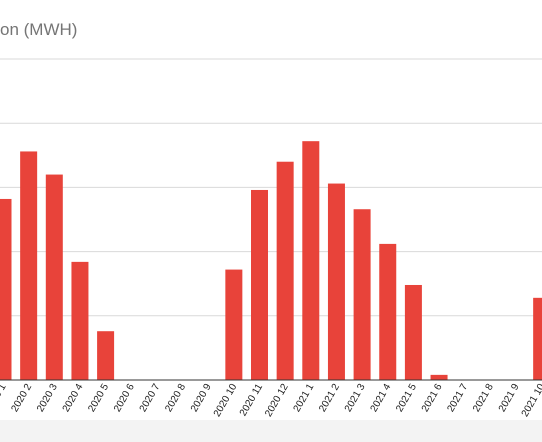 The image size is (542, 442). Describe the element at coordinates (304, 398) in the screenshot. I see `x-tick-label: 2021 1` at that location.